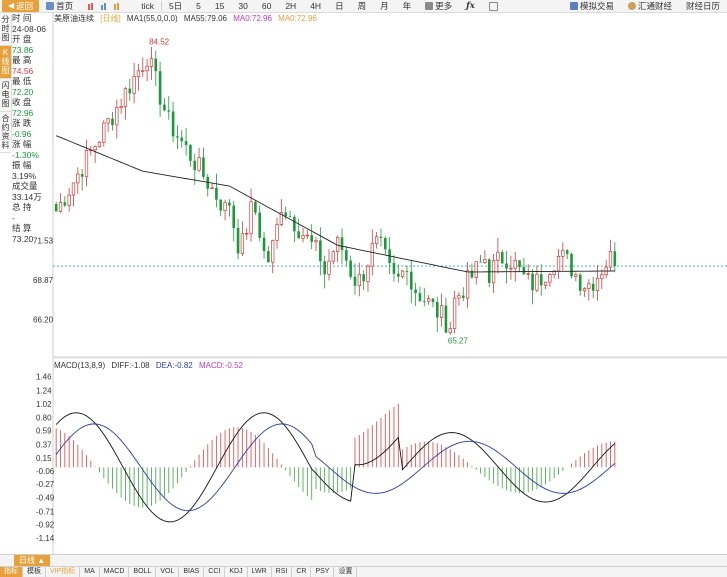  What do you see at coordinates (59, 6) in the screenshot?
I see `home-button: 首页` at bounding box center [59, 6].